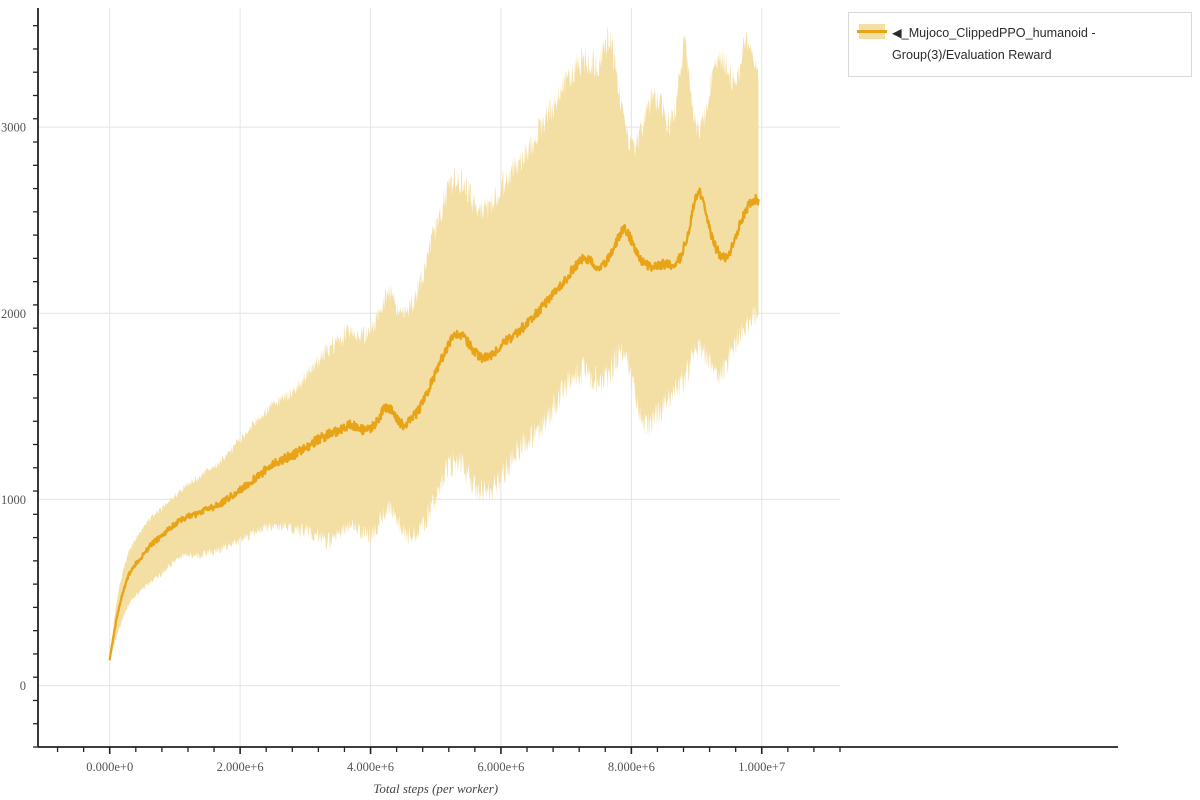 This screenshot has height=800, width=1200. Describe the element at coordinates (500, 767) in the screenshot. I see `x-tick-label: 6.000e+6` at that location.